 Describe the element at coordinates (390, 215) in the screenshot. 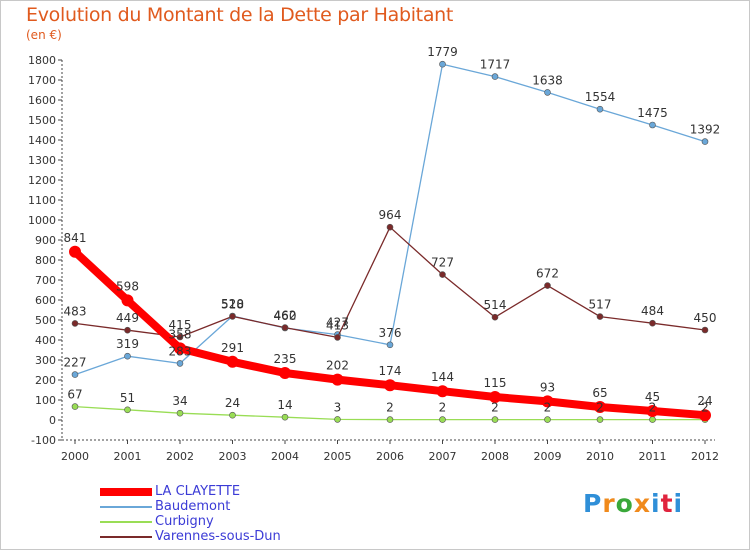

I see `data-label: 964` at that location.